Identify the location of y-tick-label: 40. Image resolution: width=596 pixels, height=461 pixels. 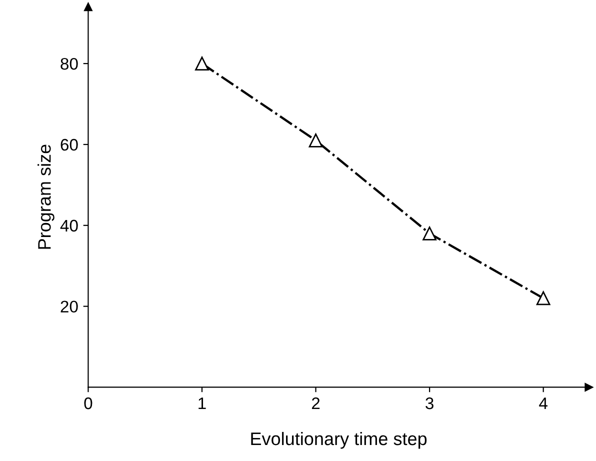
(69, 226).